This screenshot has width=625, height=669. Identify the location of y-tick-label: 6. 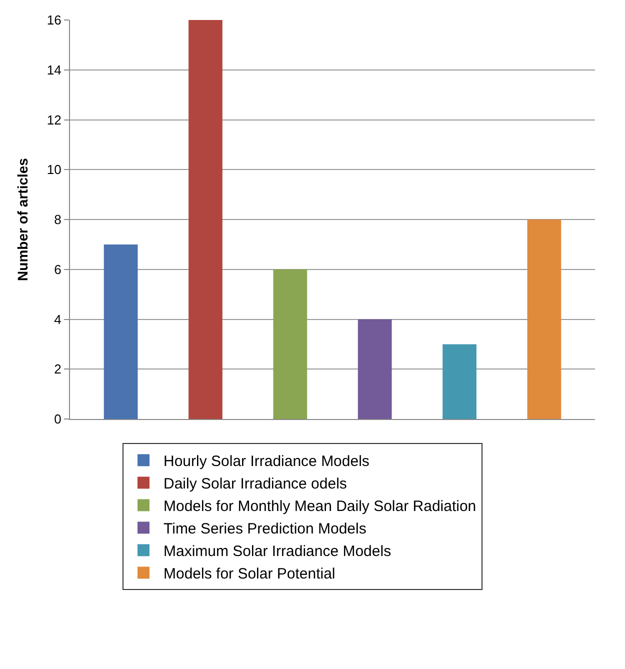
(58, 269).